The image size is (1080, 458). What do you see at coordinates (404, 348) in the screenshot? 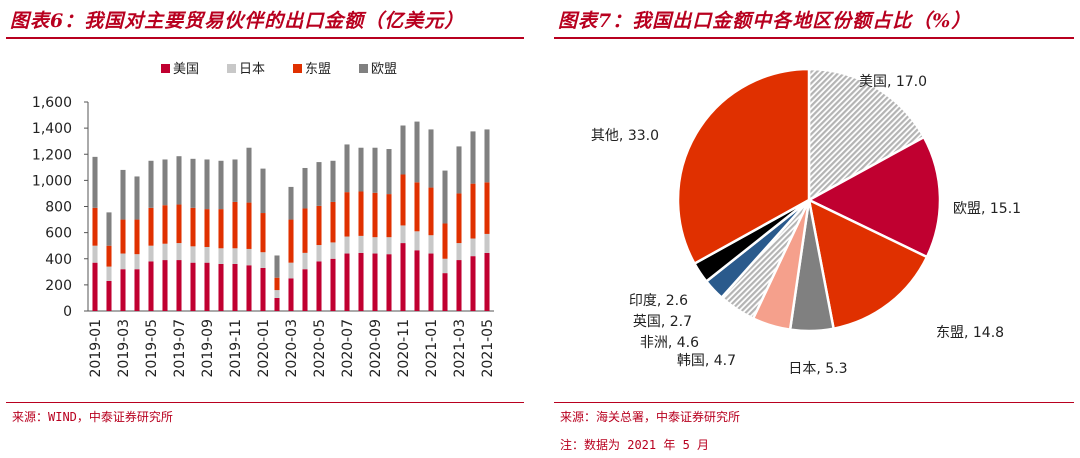
I see `x-tick-label: 2020-11` at bounding box center [404, 348].